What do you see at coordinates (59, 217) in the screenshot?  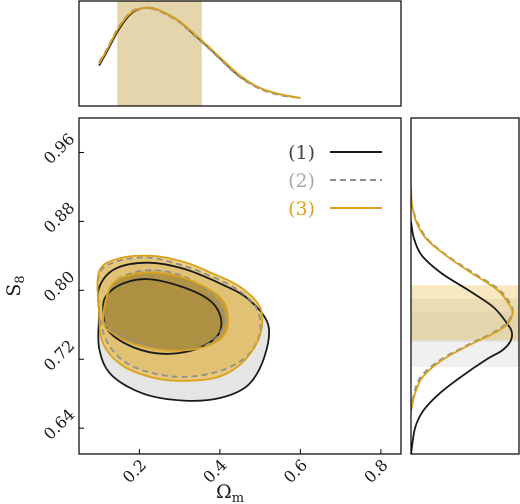 I see `y-tick-label: 0.88` at bounding box center [59, 217].